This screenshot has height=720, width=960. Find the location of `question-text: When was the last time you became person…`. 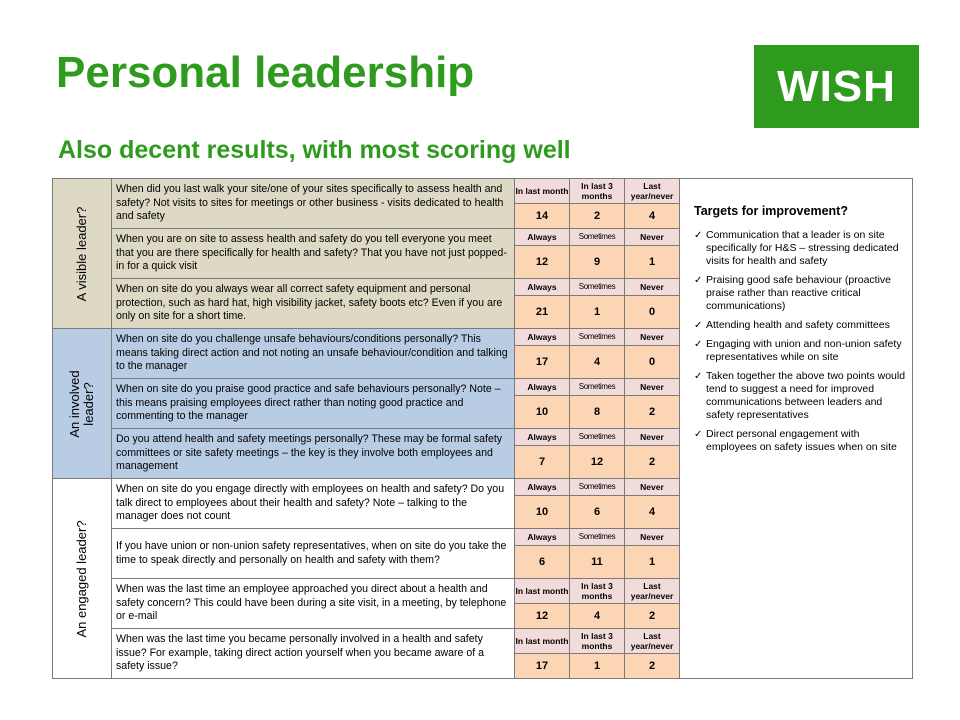

question-text: When was the last time you became person… is located at coordinates (313, 653).